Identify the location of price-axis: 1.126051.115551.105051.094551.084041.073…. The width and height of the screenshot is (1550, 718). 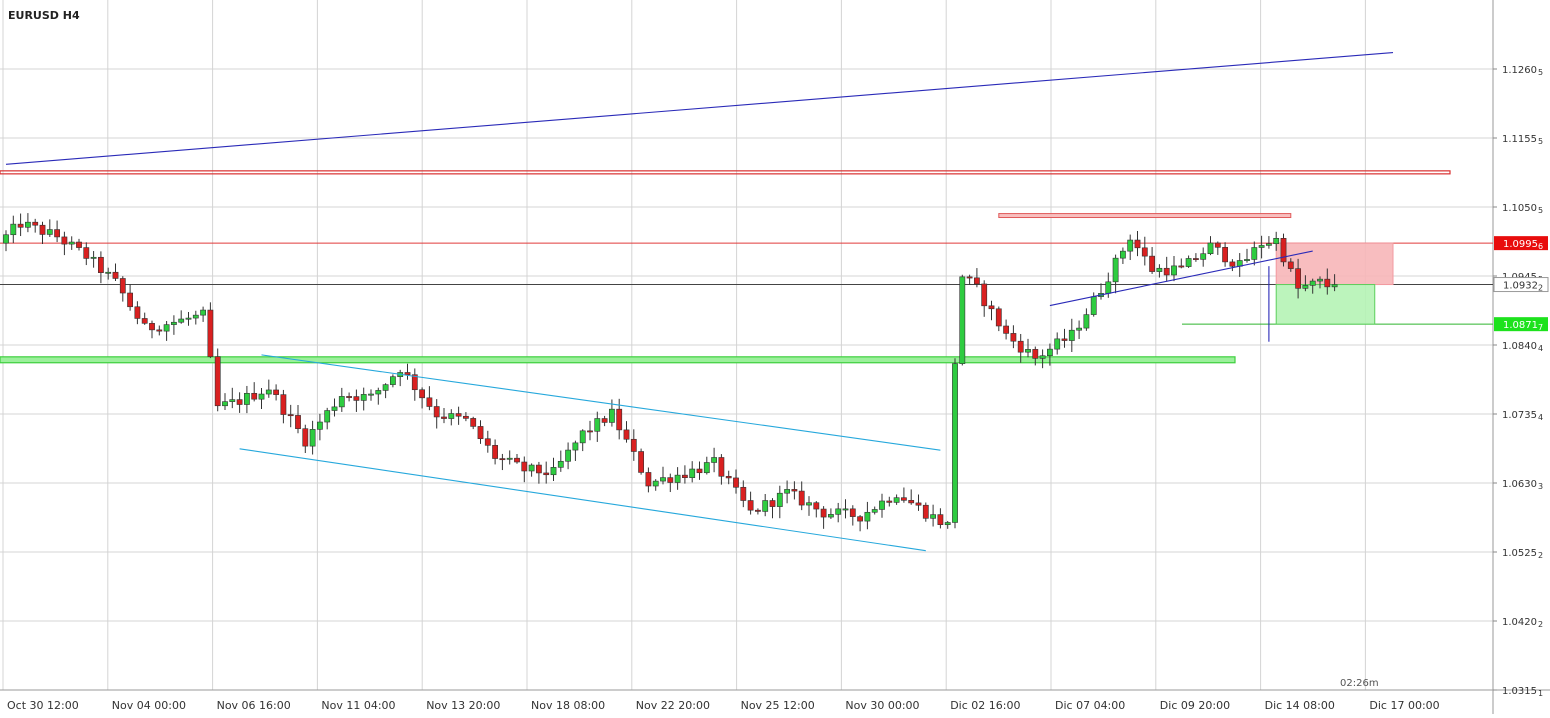
(1521, 381).